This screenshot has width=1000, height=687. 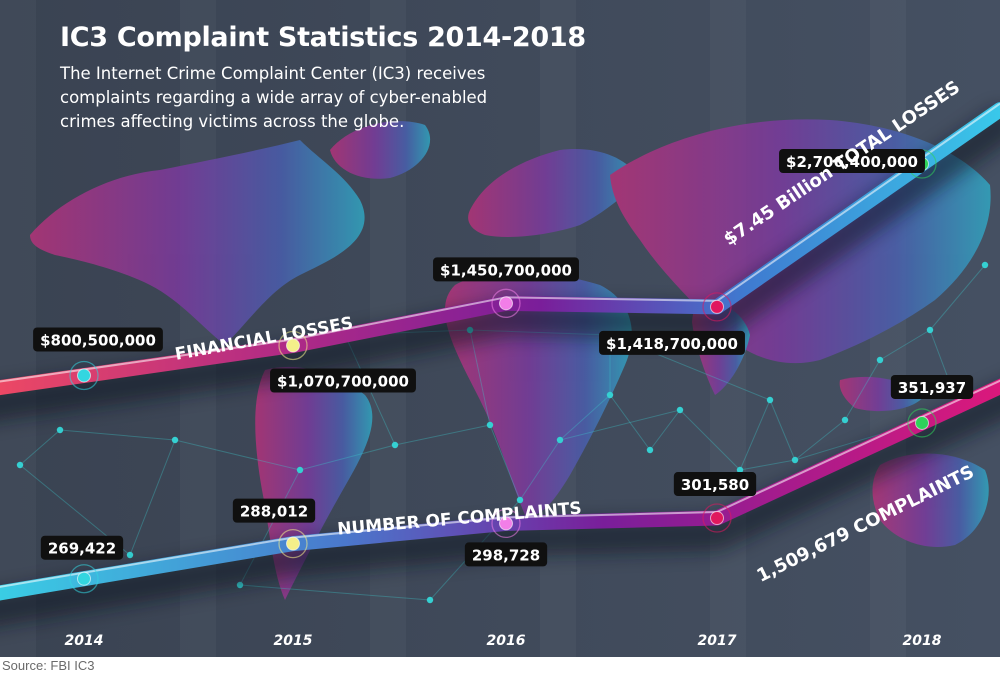 I want to click on x-tick-label: 2016, so click(x=506, y=641).